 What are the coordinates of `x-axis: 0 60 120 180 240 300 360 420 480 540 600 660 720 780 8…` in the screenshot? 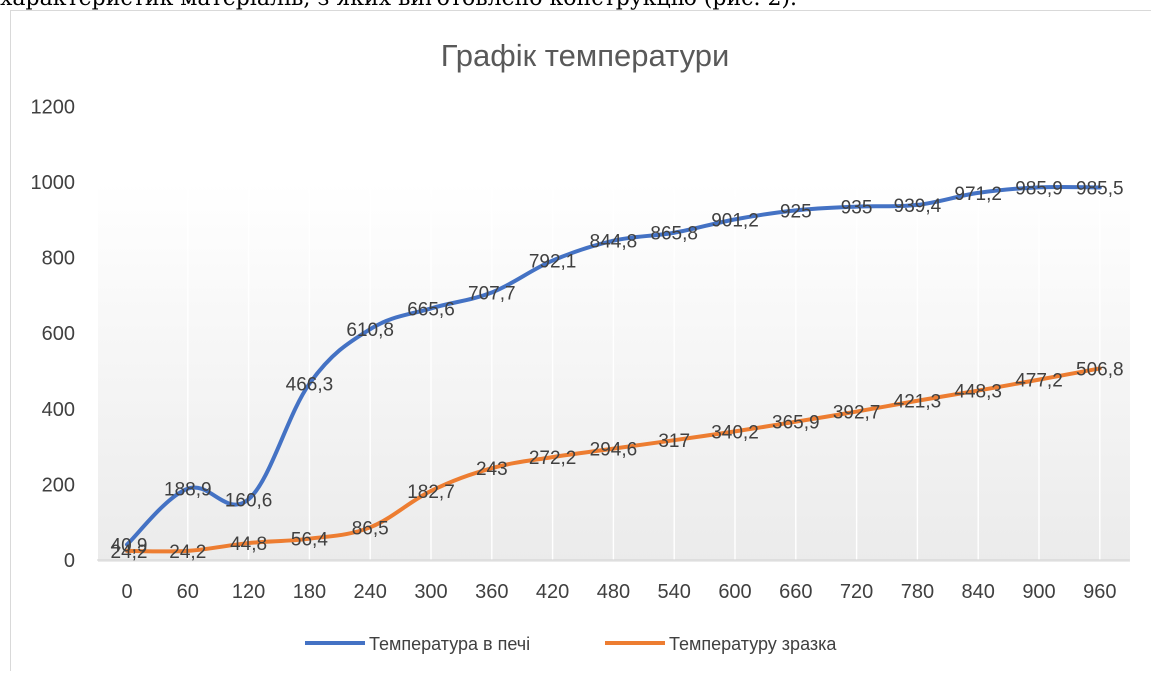 It's located at (618, 592).